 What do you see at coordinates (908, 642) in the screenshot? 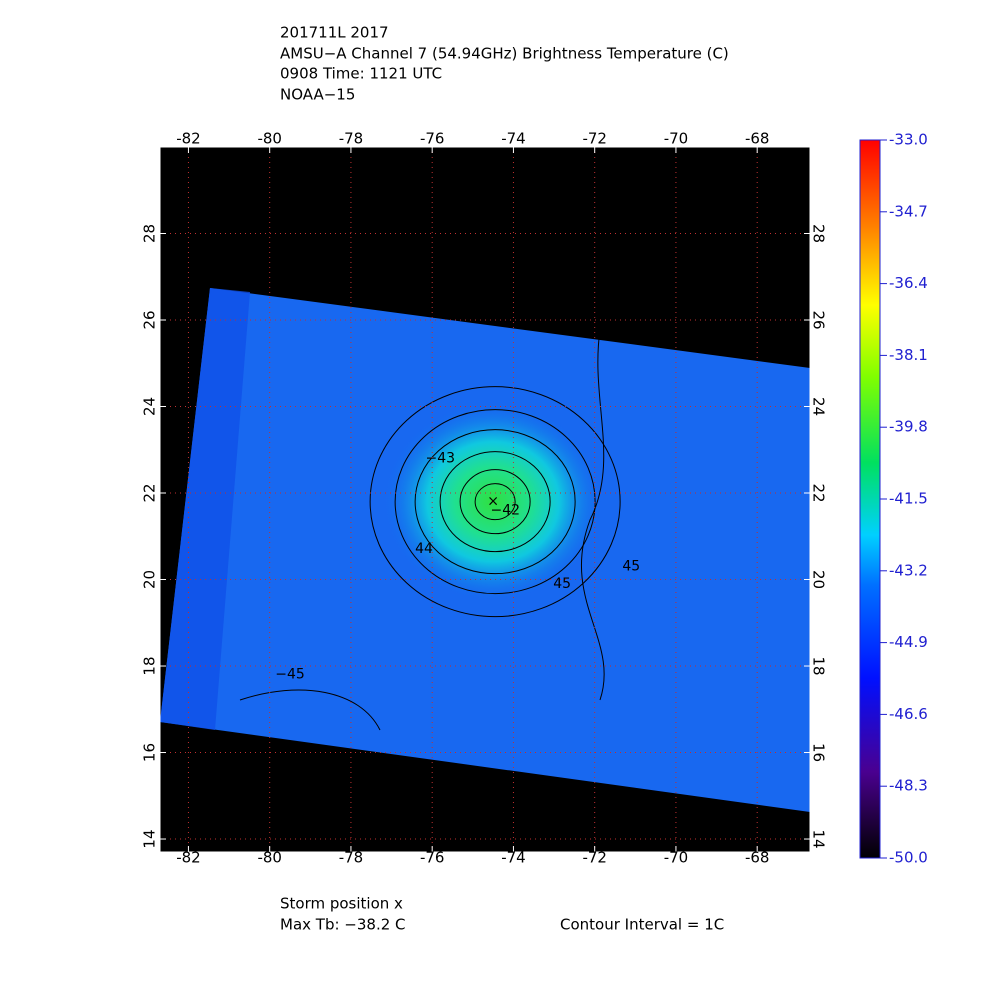
I see `colorbar-label: -44.9` at bounding box center [908, 642].